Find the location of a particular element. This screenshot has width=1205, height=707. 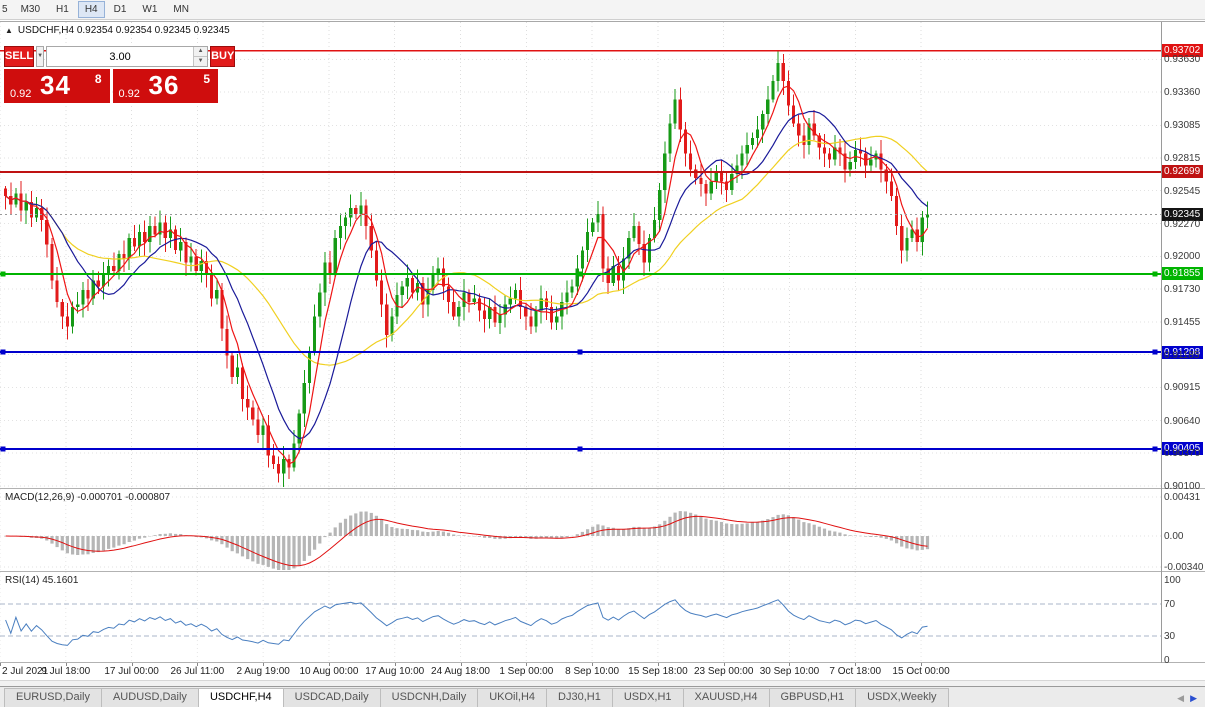

time-axis-label: 26 Jul 11:00 is located at coordinates (197, 671).